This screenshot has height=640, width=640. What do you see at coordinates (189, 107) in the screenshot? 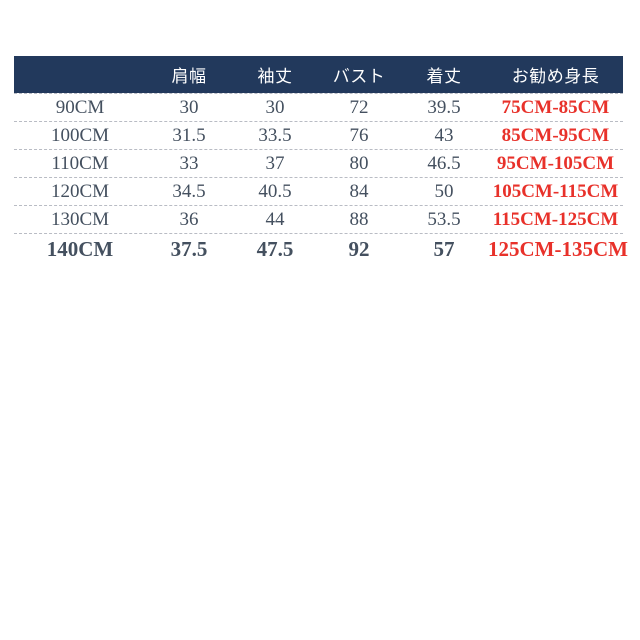
I see `cell-shoulder: 30` at bounding box center [189, 107].